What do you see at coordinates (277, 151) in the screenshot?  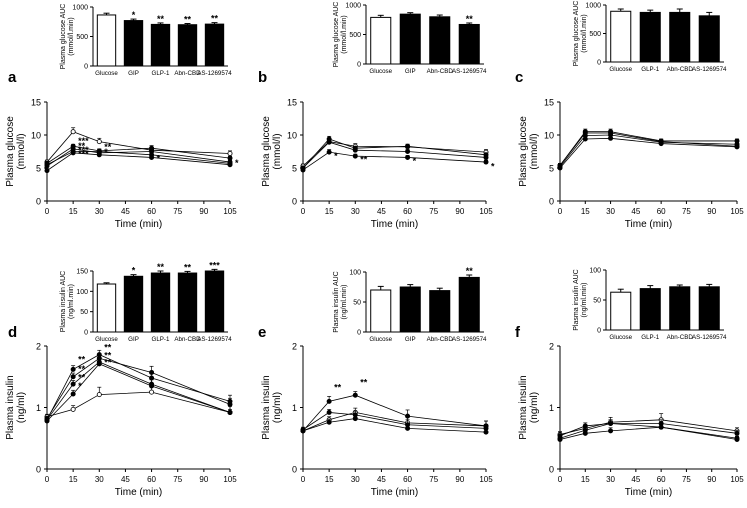 I see `y-axis-label-line: (mmol/l)` at bounding box center [277, 151].